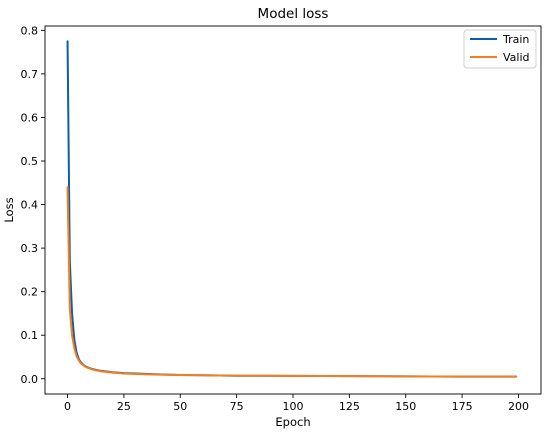 The height and width of the screenshot is (436, 550). I want to click on x-tick-label: 150, so click(405, 406).